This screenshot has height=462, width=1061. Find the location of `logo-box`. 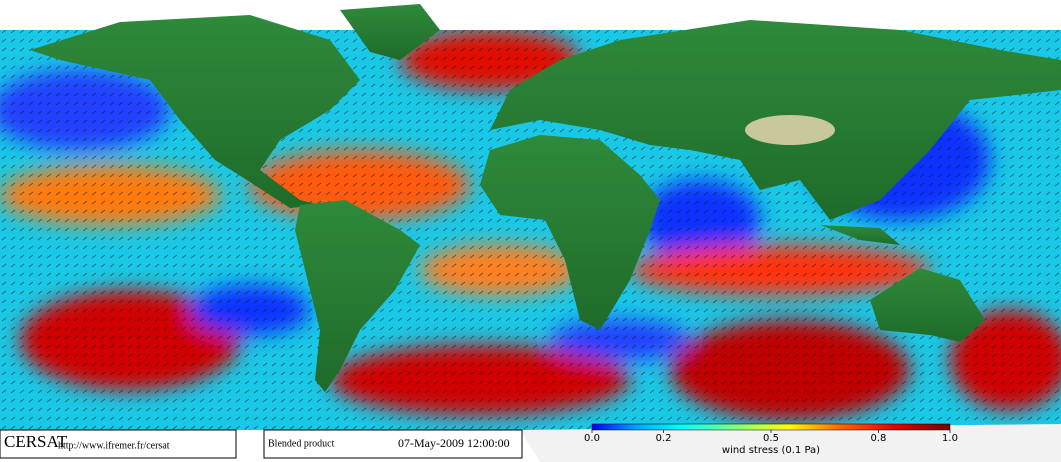

logo-box is located at coordinates (118, 444).